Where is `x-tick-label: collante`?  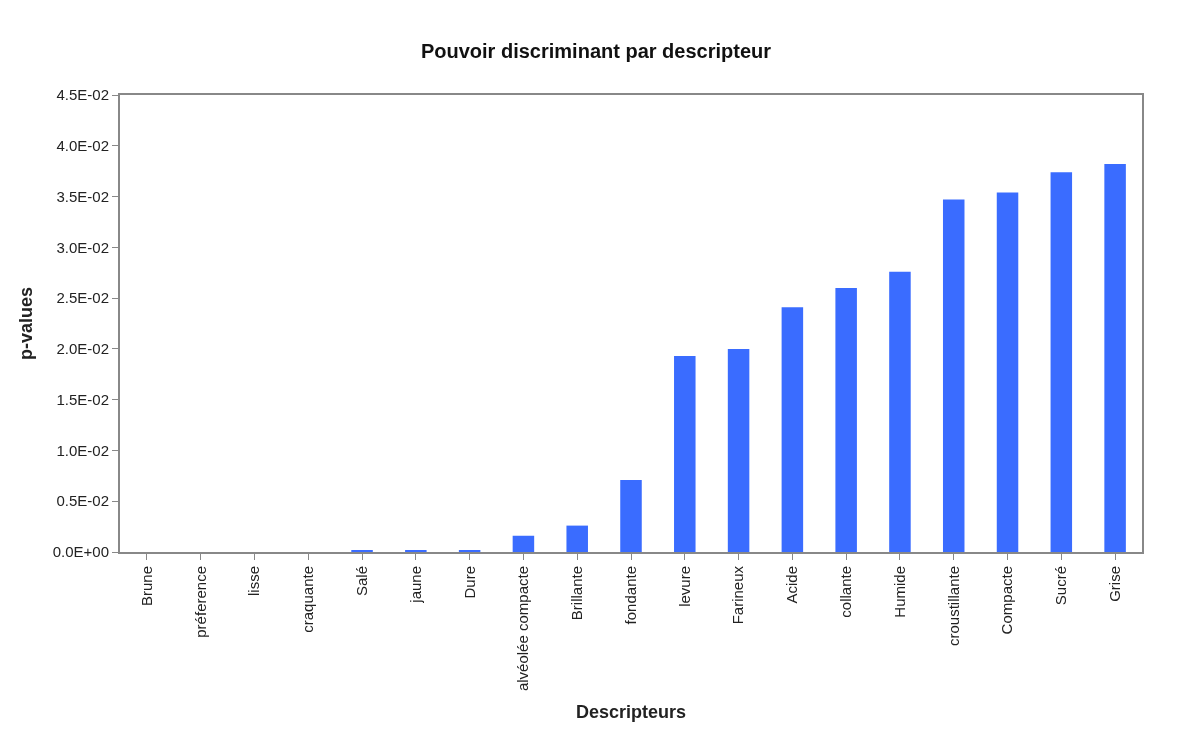
x-tick-label: collante is located at coordinates (846, 592).